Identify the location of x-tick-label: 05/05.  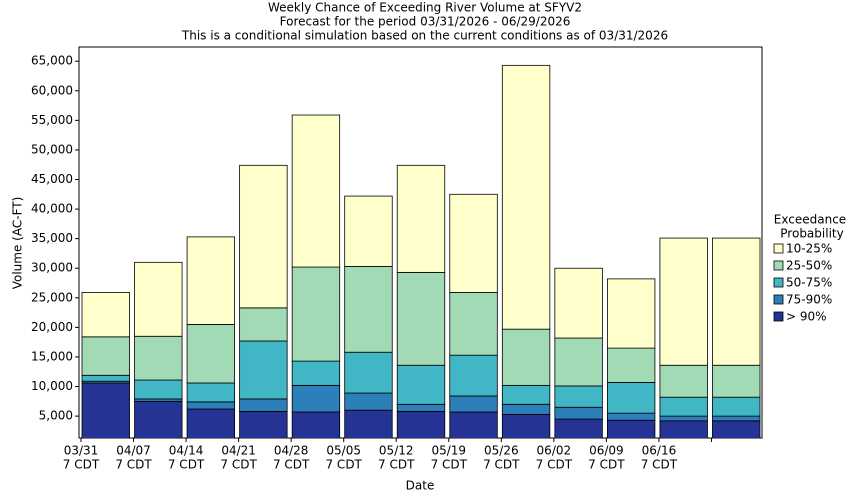
(343, 451).